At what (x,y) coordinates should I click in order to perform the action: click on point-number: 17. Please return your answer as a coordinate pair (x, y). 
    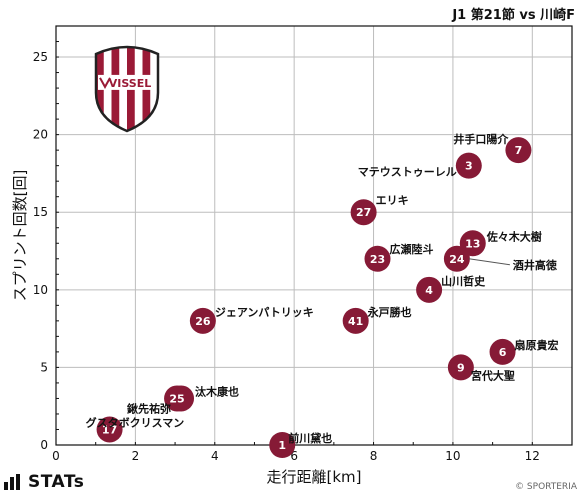
    Looking at the image, I should click on (109, 429).